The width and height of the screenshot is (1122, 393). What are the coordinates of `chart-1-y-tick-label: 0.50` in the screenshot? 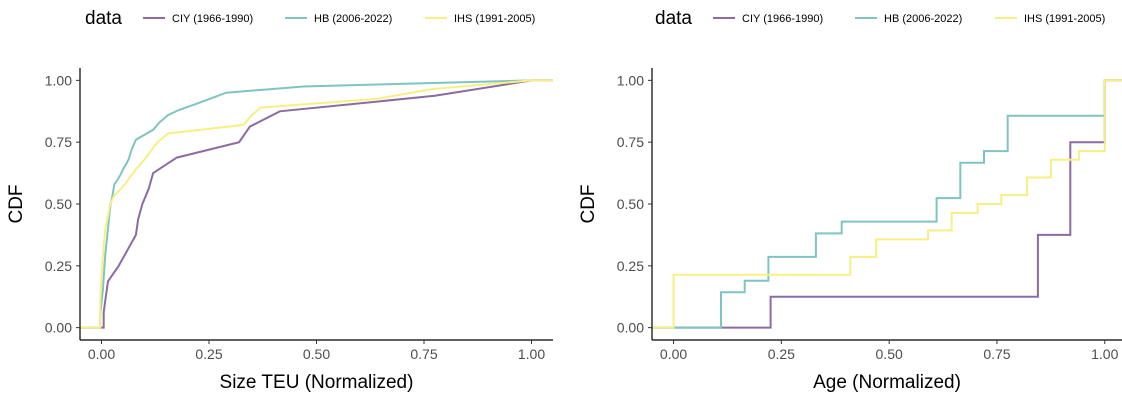 It's located at (58, 204).